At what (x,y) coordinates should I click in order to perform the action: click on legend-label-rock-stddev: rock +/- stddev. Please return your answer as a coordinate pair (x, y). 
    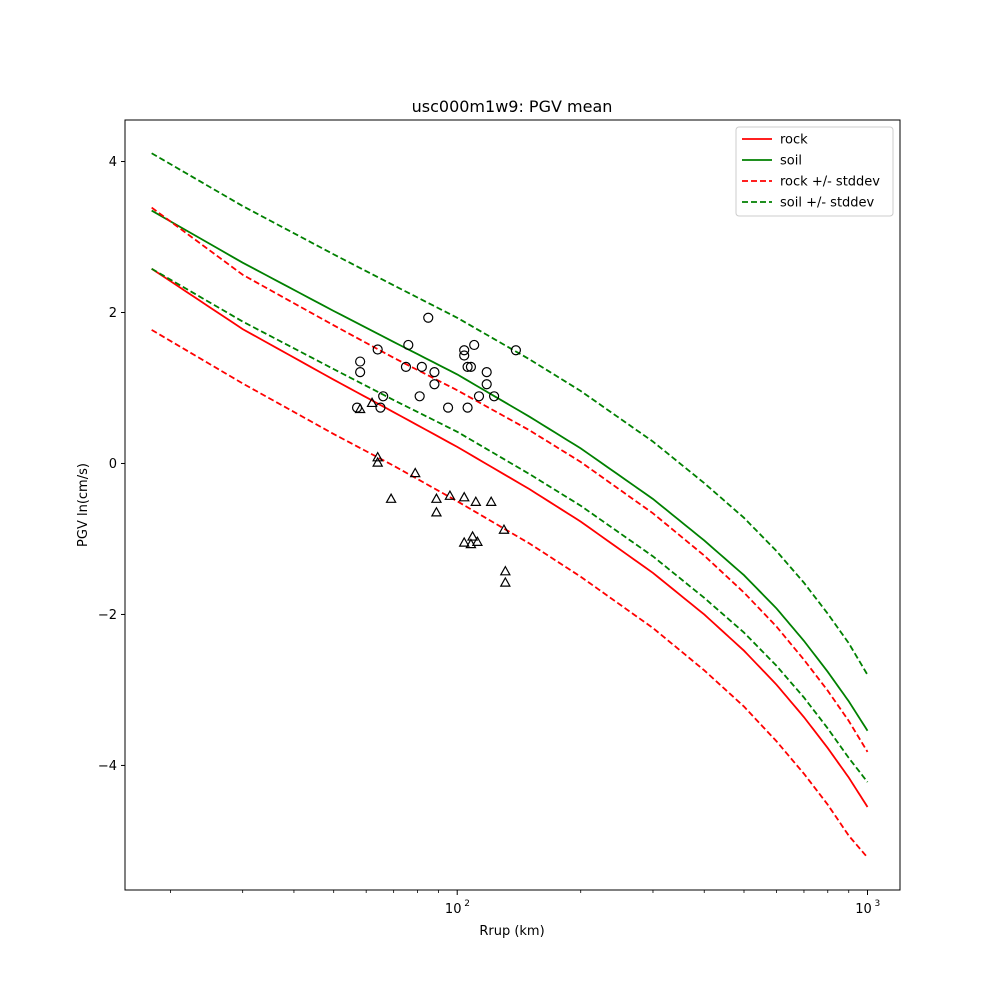
    Looking at the image, I should click on (830, 182).